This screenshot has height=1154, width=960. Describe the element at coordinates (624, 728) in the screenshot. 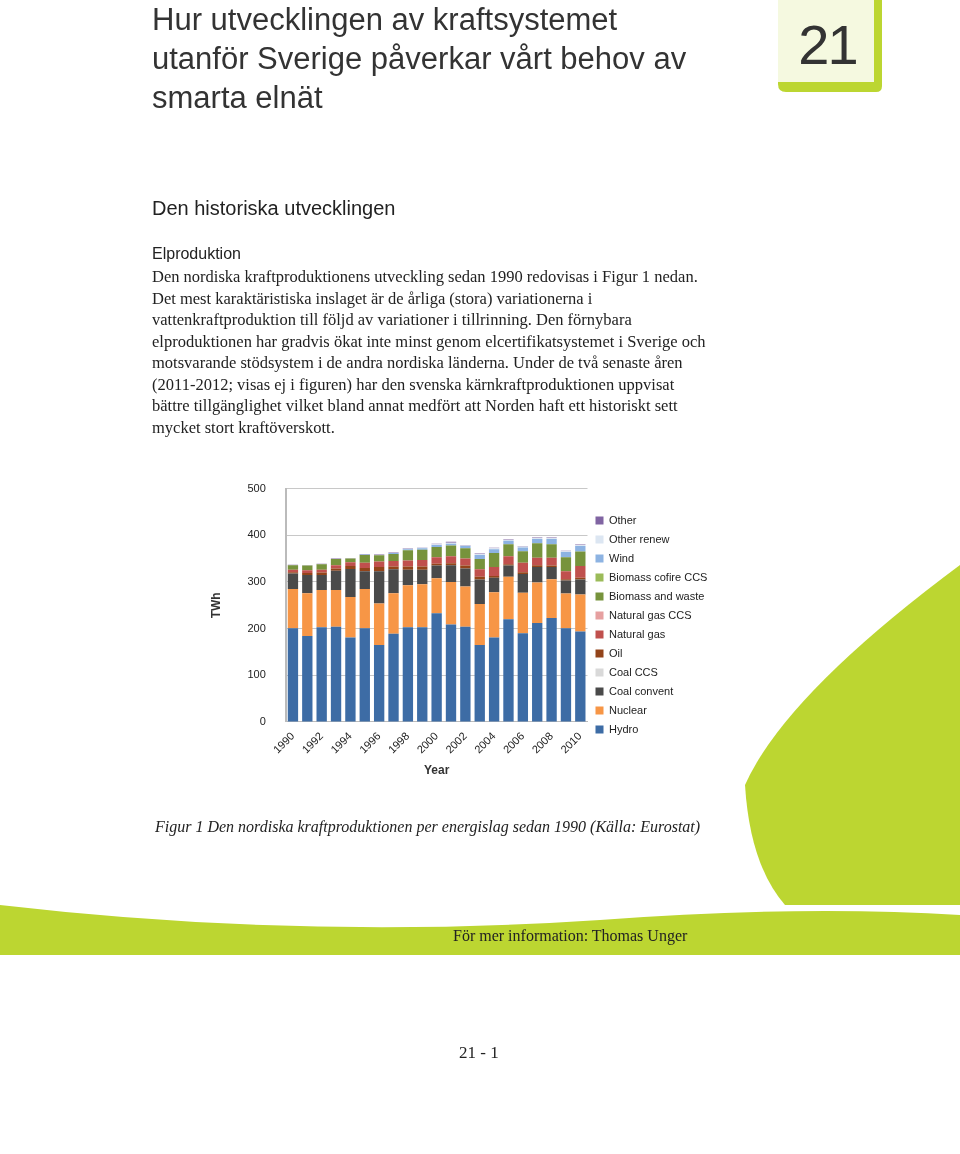

I see `legend-label: Hydro` at that location.